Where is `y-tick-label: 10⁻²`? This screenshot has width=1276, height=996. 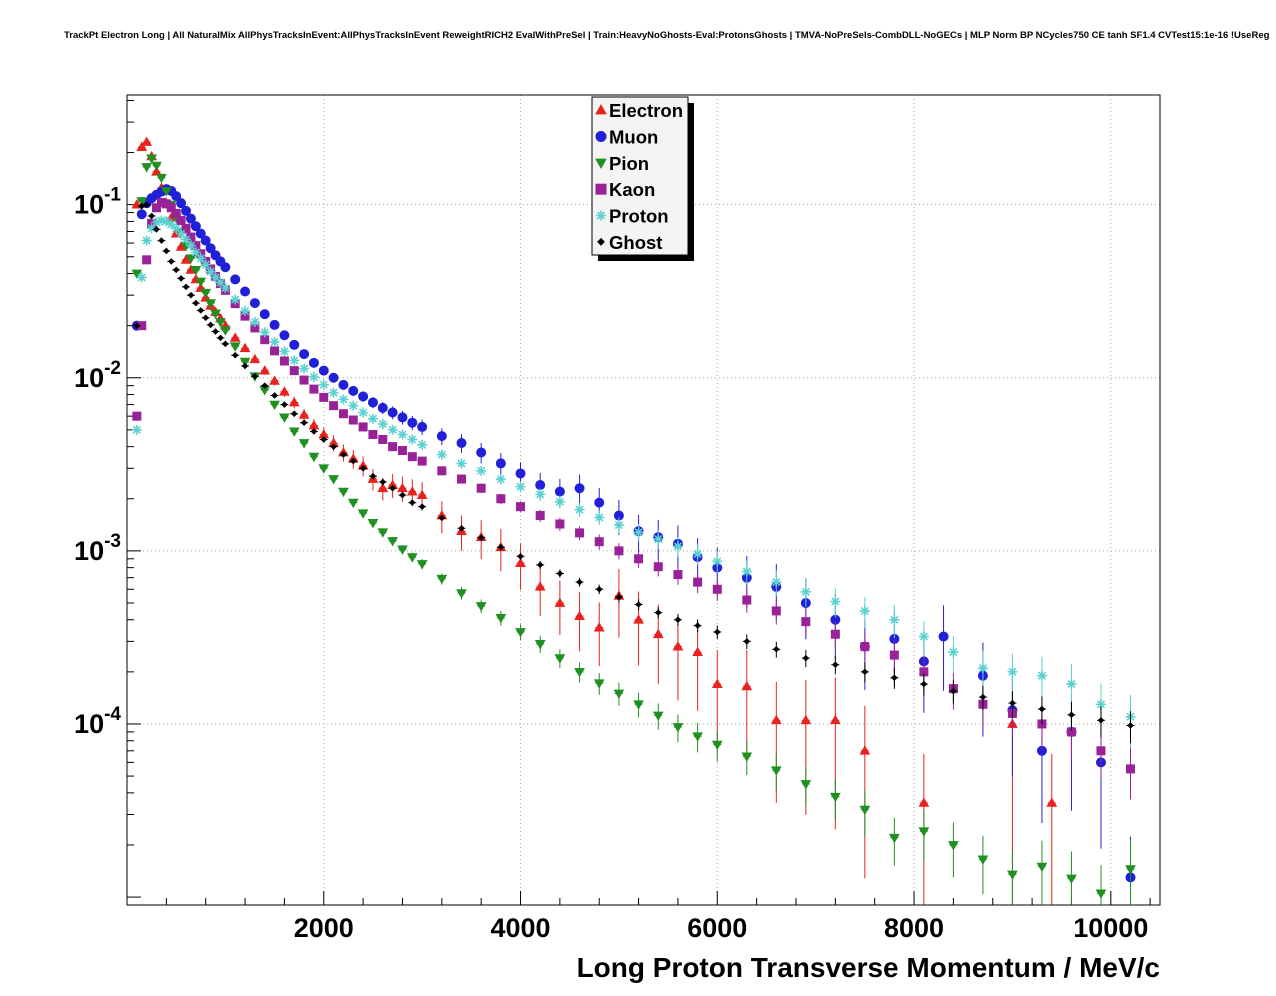 y-tick-label: 10⁻² is located at coordinates (97, 375).